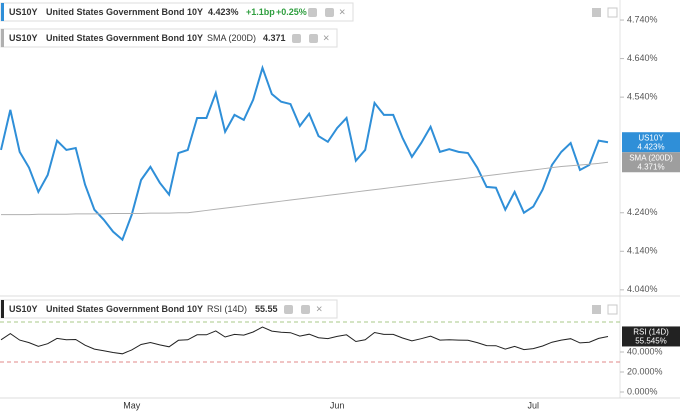  Describe the element at coordinates (651, 341) in the screenshot. I see `badge-value: 55.545%` at that location.